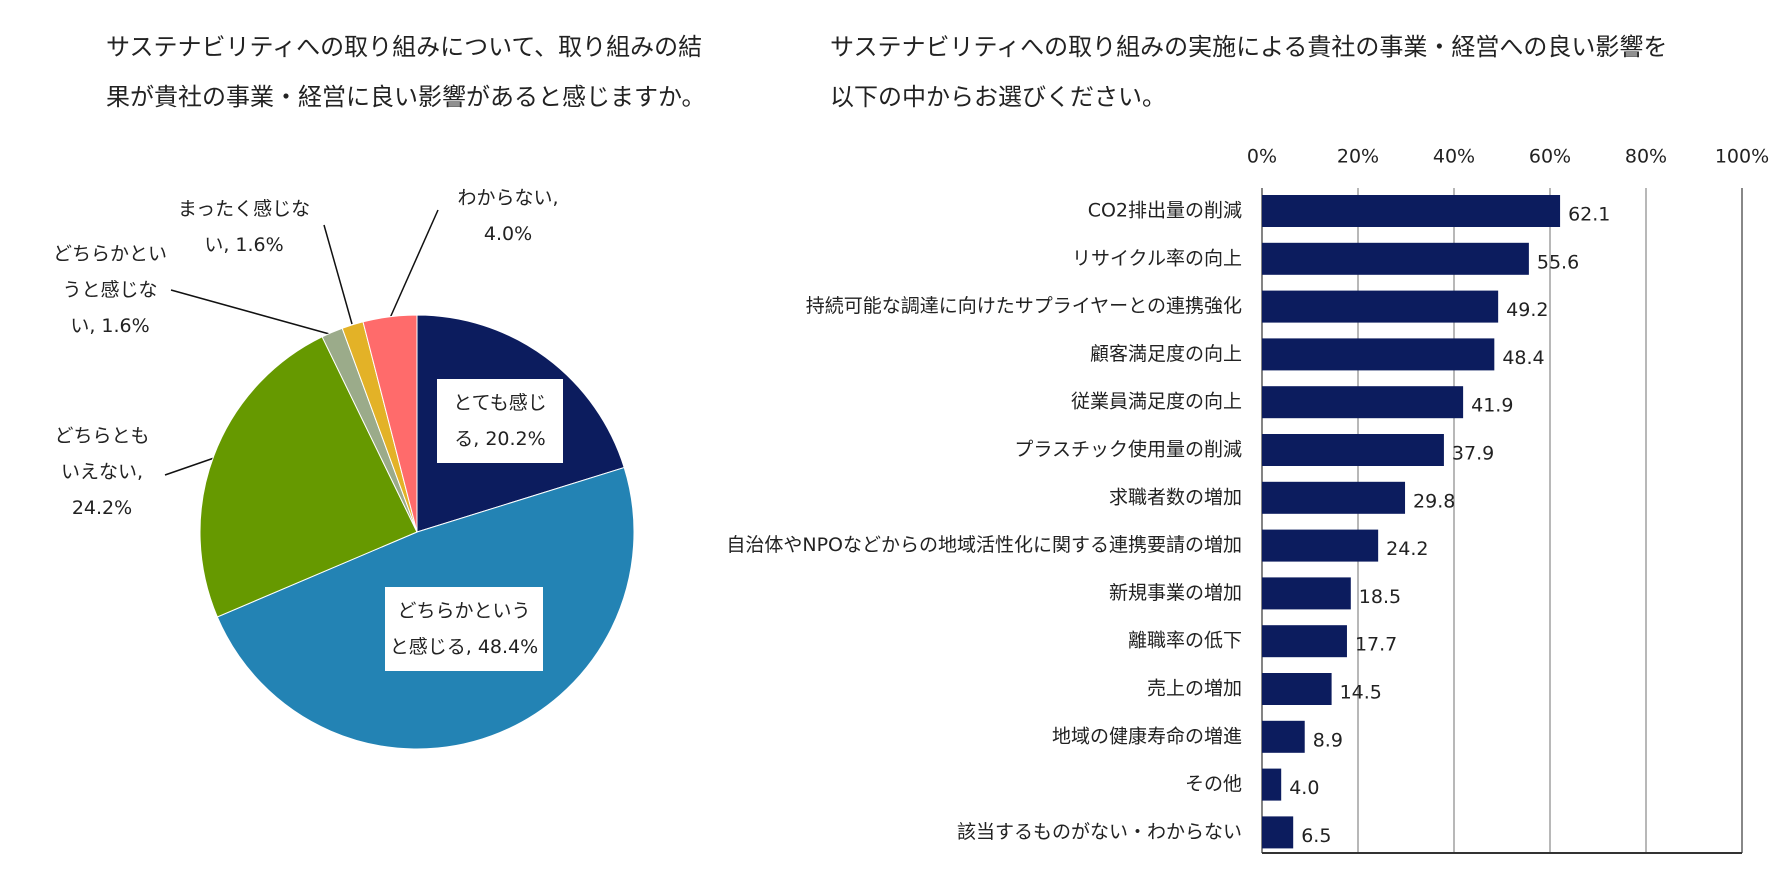  What do you see at coordinates (508, 216) in the screenshot?
I see `pie-label: わからない, 4.0%` at bounding box center [508, 216].